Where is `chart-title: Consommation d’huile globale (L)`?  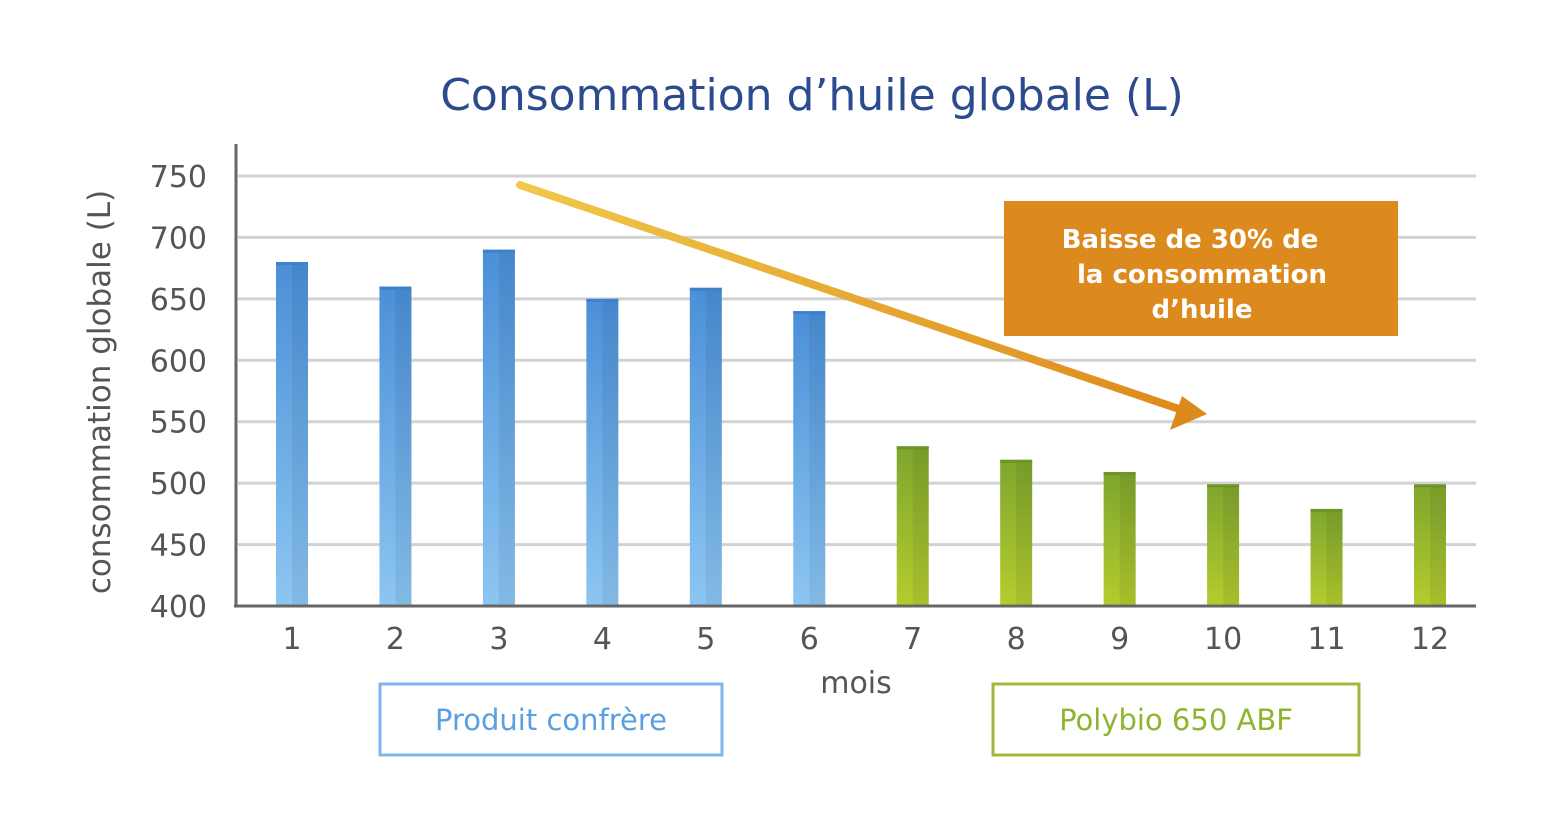 chart-title: Consommation d’huile globale (L) is located at coordinates (812, 95).